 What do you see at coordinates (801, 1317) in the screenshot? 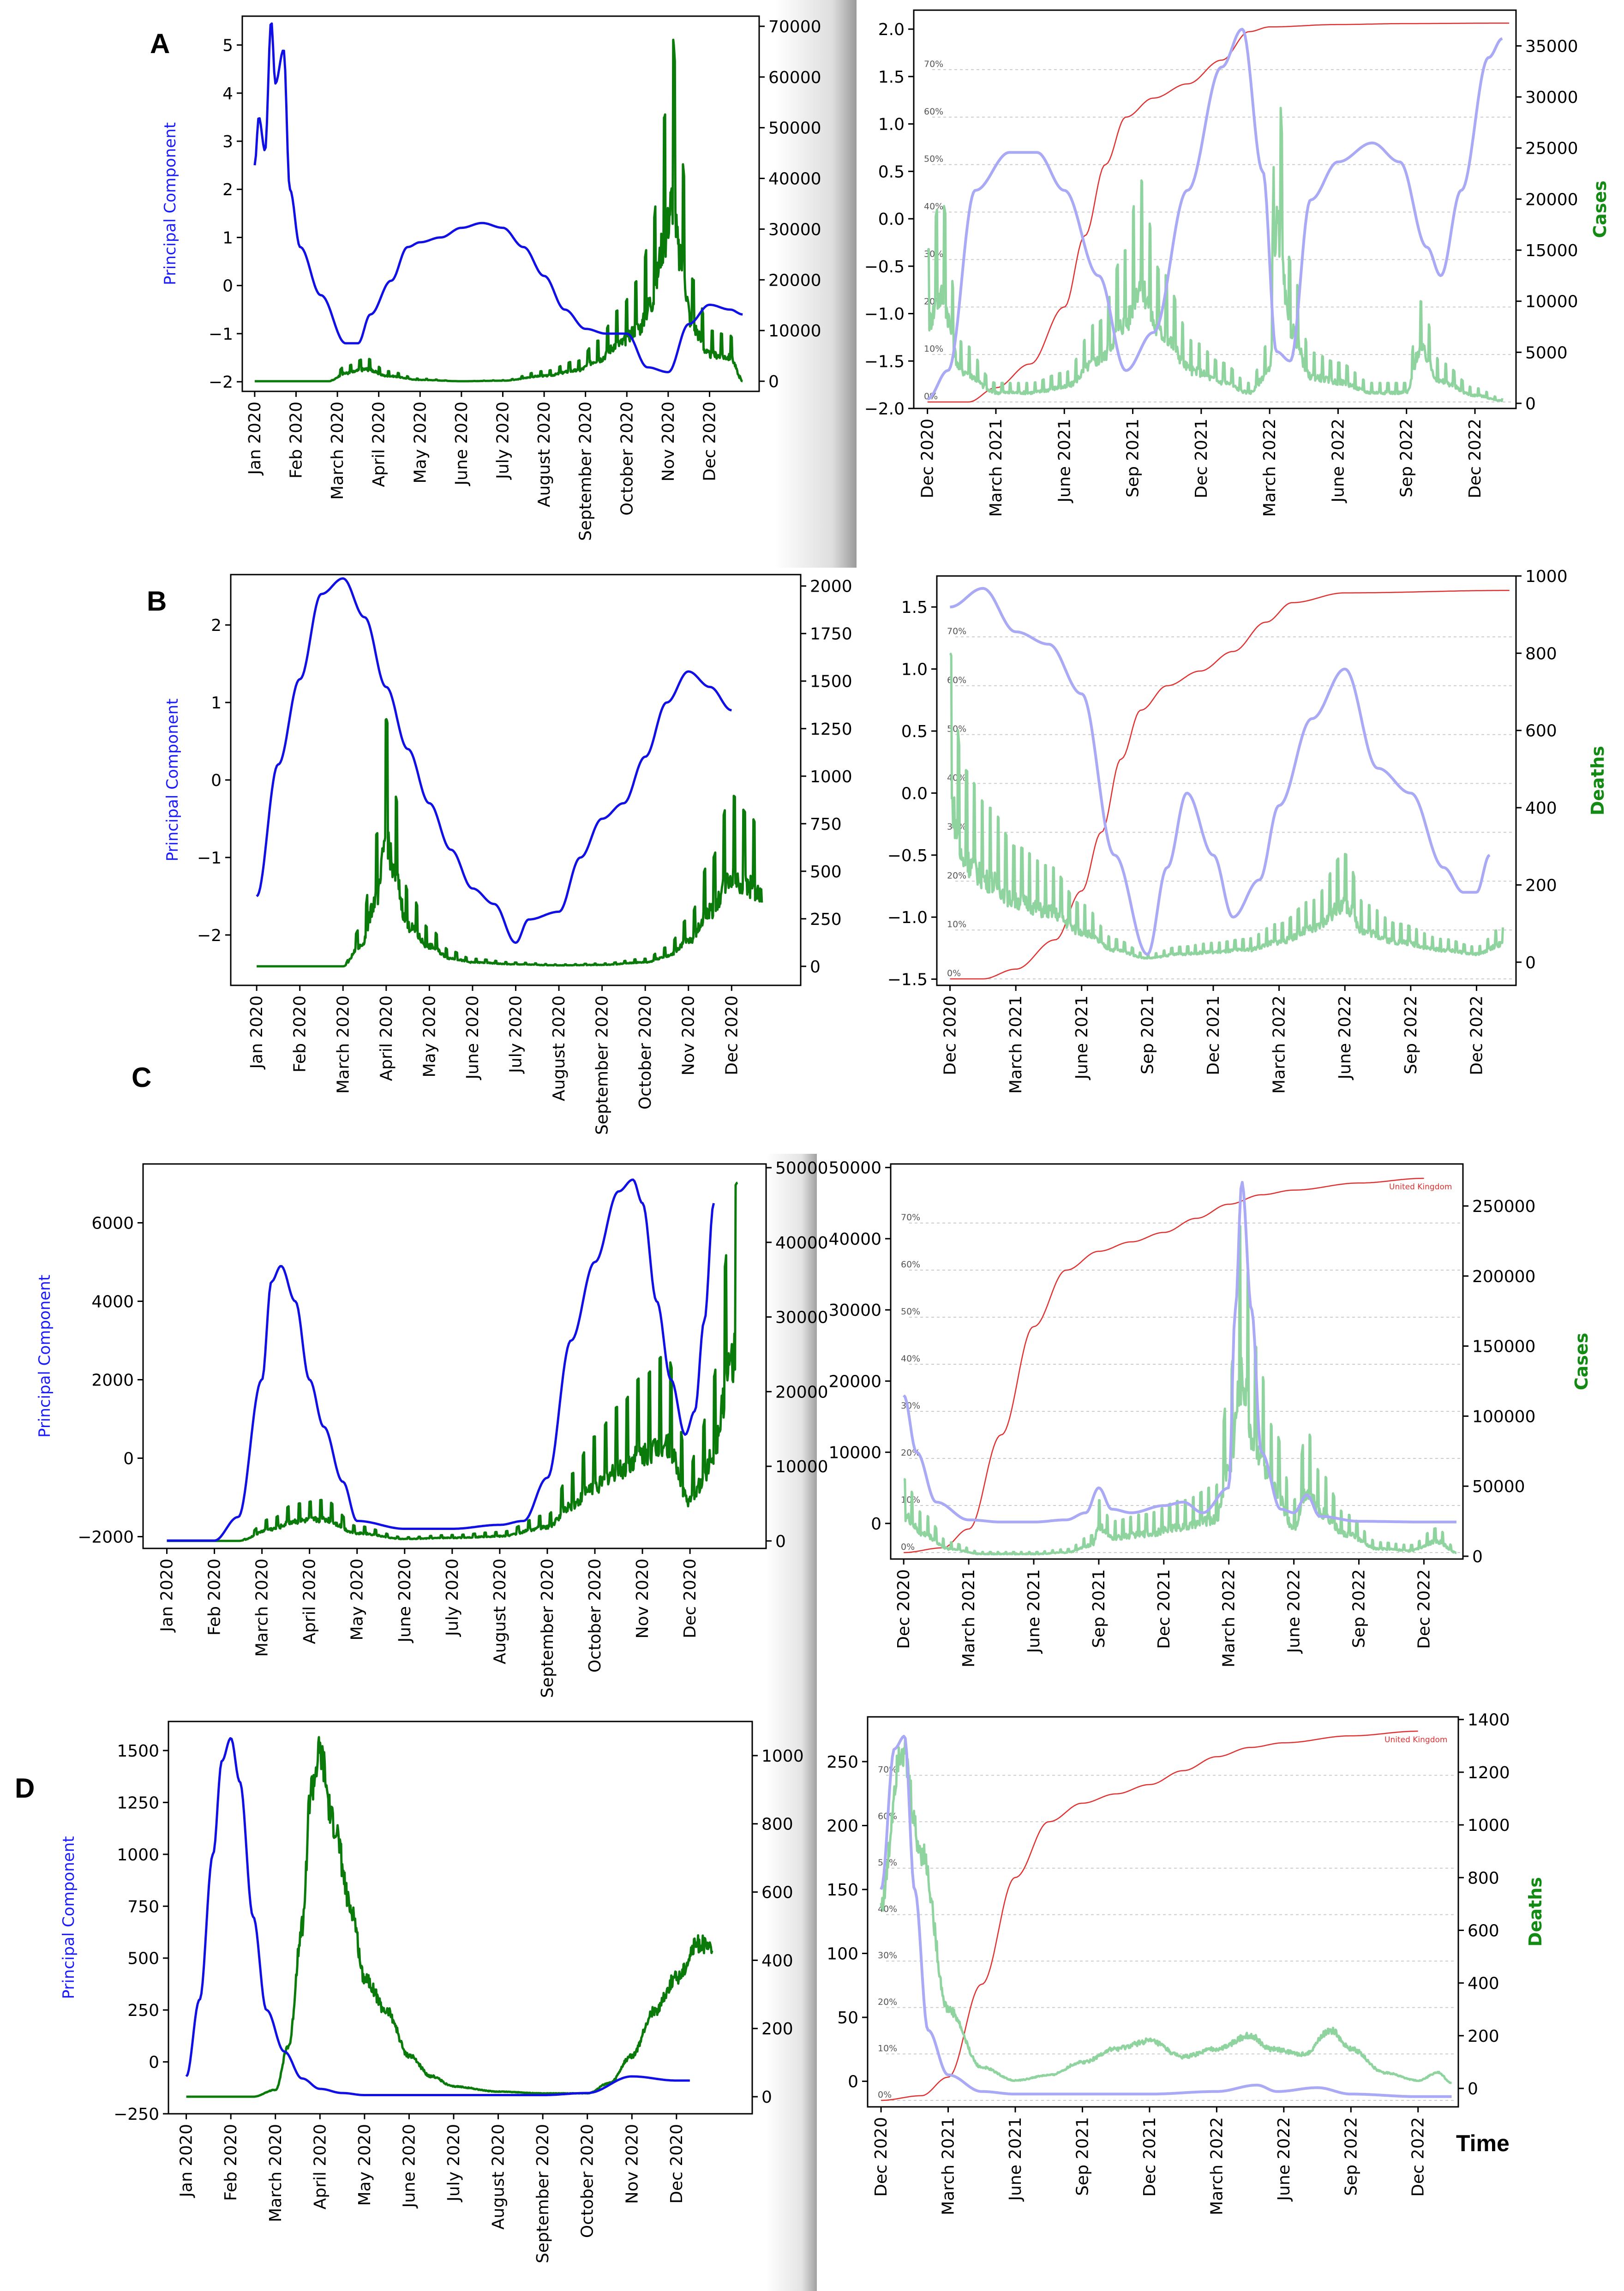
I see `y-right-tick-label: 30000` at bounding box center [801, 1317].